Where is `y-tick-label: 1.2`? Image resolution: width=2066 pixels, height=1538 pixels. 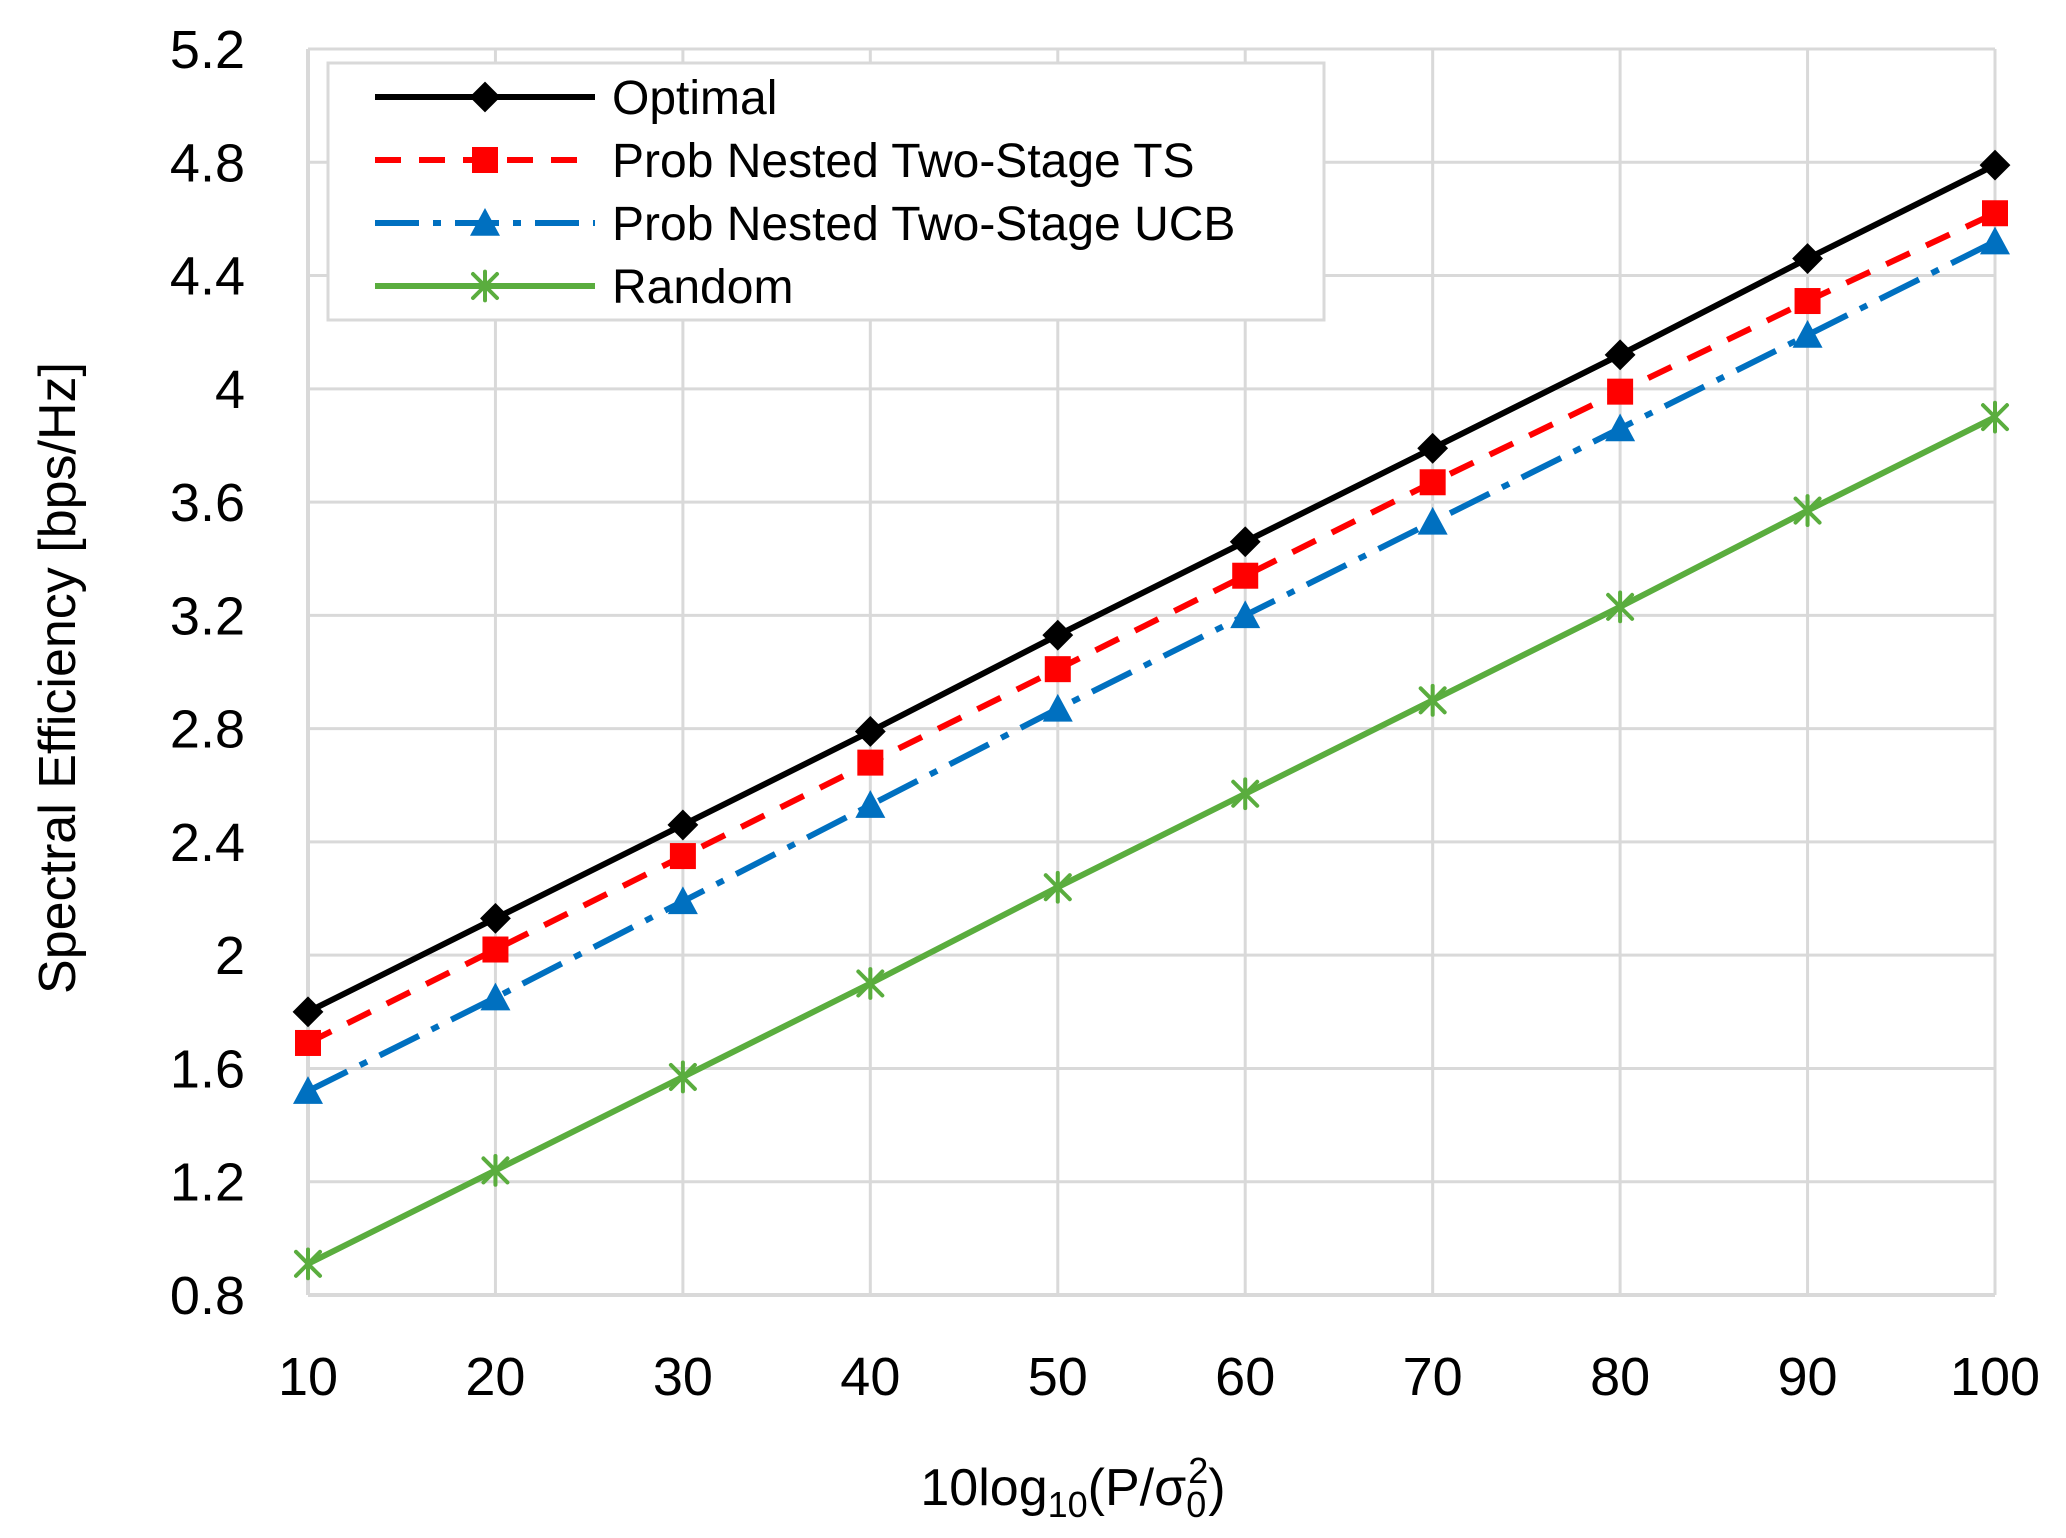
y-tick-label: 1.2 is located at coordinates (207, 1183).